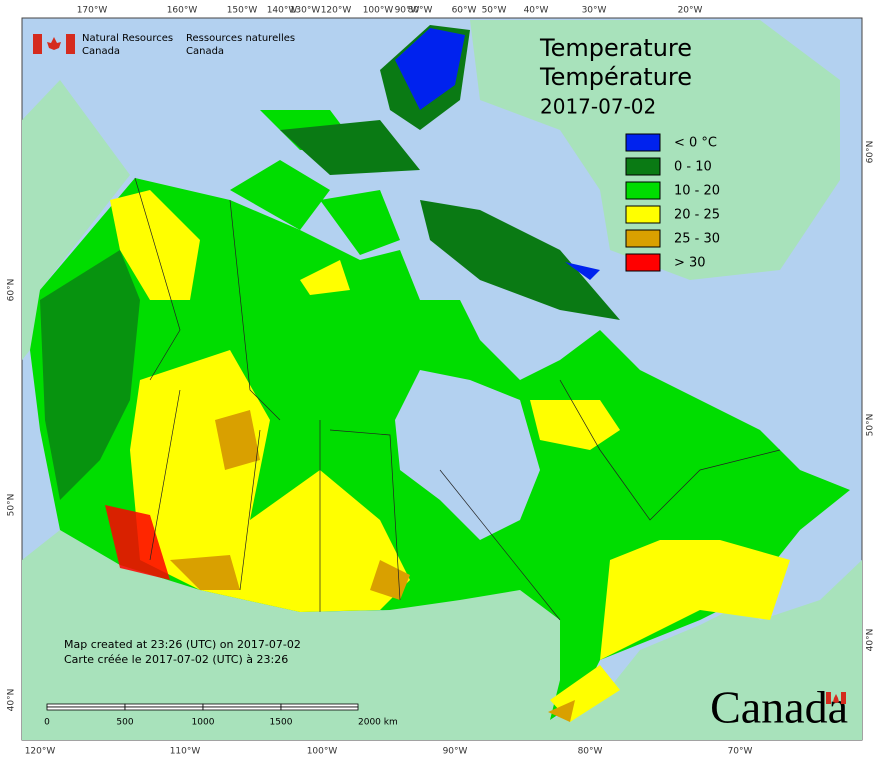 This screenshot has height=760, width=880. What do you see at coordinates (240, 38) in the screenshot?
I see `agency-fr: Ressources naturelles` at bounding box center [240, 38].